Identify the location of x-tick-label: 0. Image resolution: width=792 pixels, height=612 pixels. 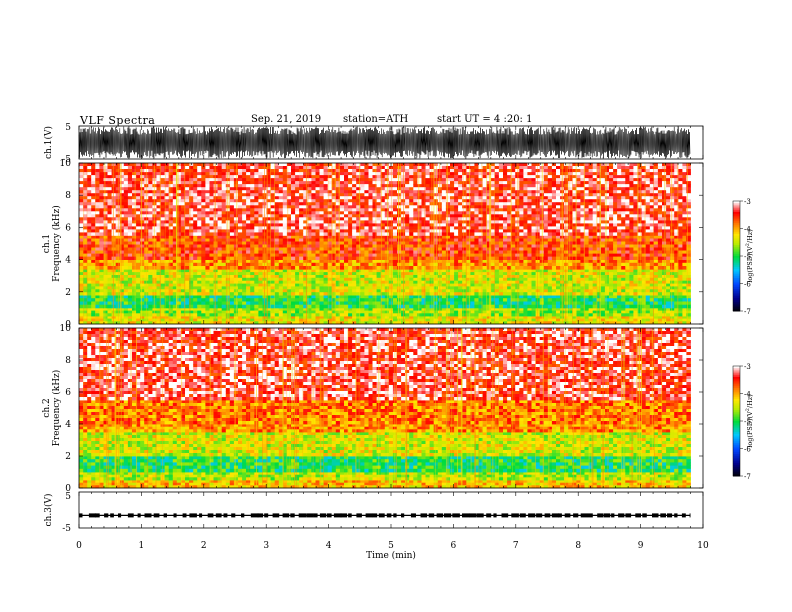
(79, 546).